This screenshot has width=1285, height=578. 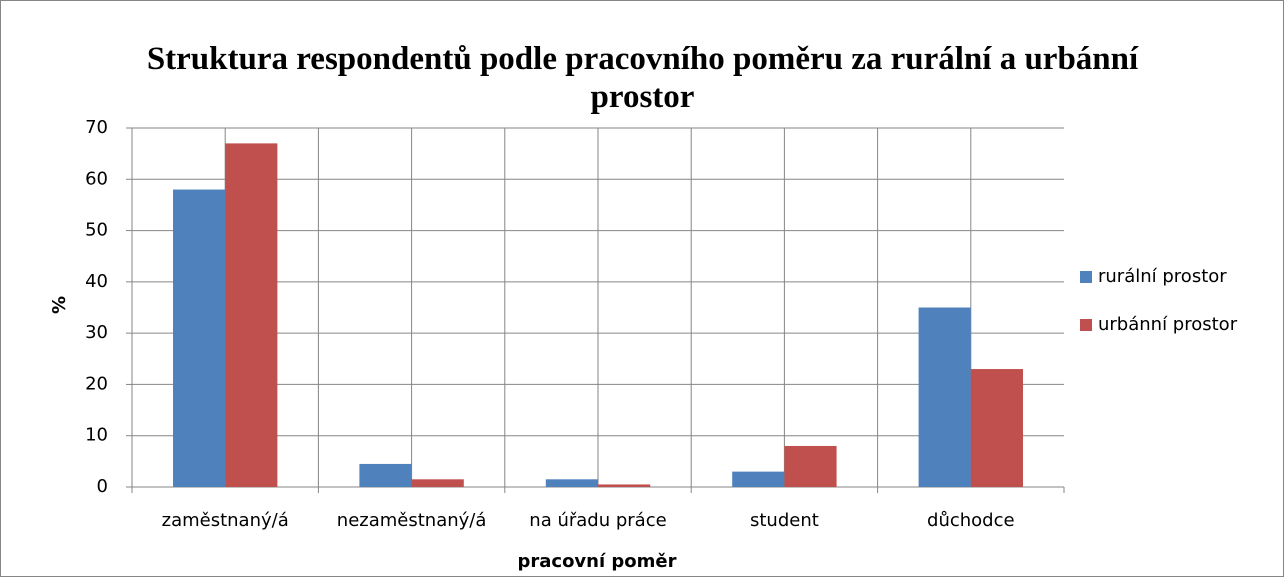 I want to click on y-tick-label: 10, so click(x=96, y=435).